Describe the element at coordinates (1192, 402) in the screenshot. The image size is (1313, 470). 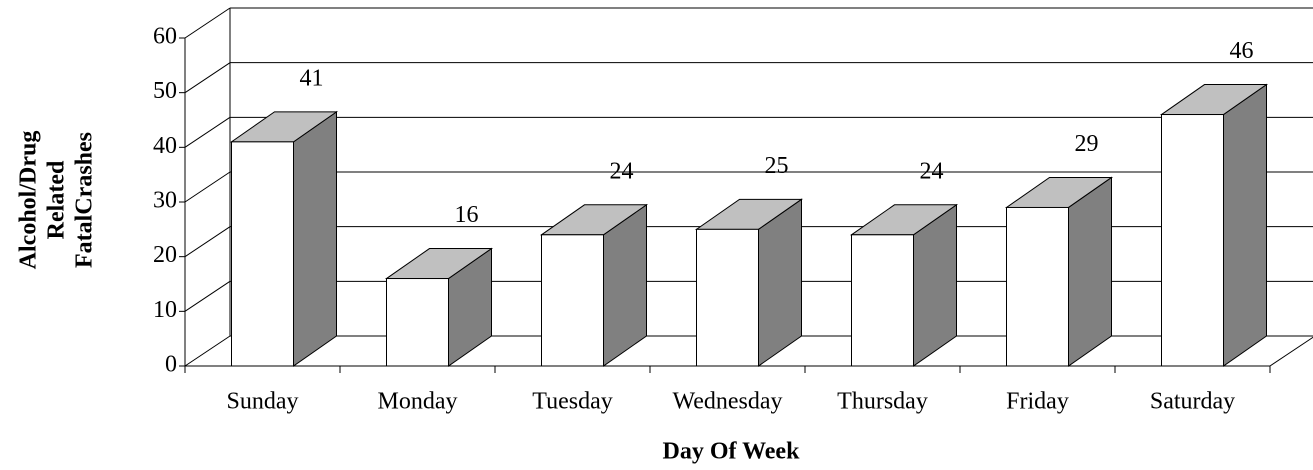
I see `x-tick-label: Saturday` at that location.